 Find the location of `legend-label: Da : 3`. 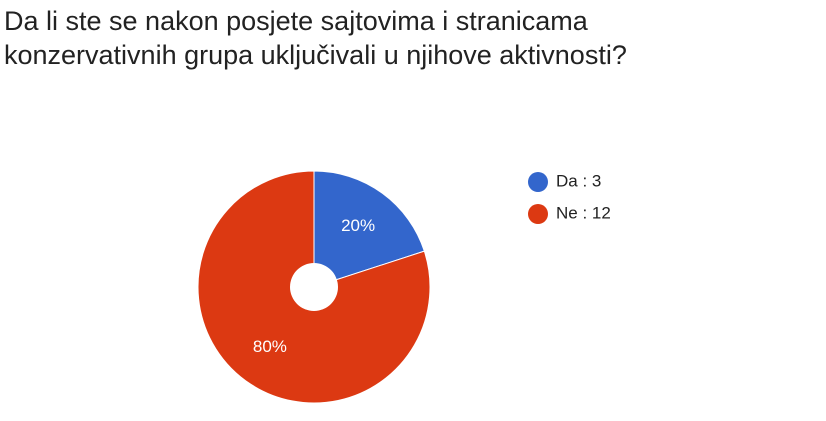

legend-label: Da : 3 is located at coordinates (578, 180).